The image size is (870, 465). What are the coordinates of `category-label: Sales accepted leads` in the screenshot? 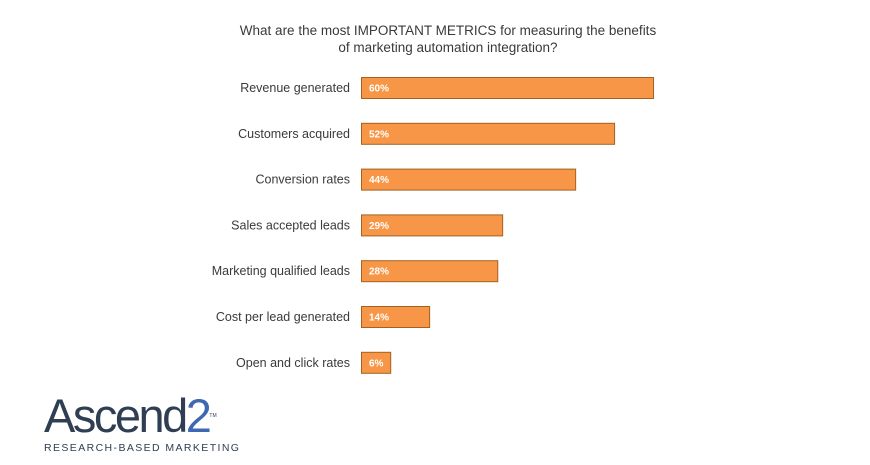 It's located at (290, 225).